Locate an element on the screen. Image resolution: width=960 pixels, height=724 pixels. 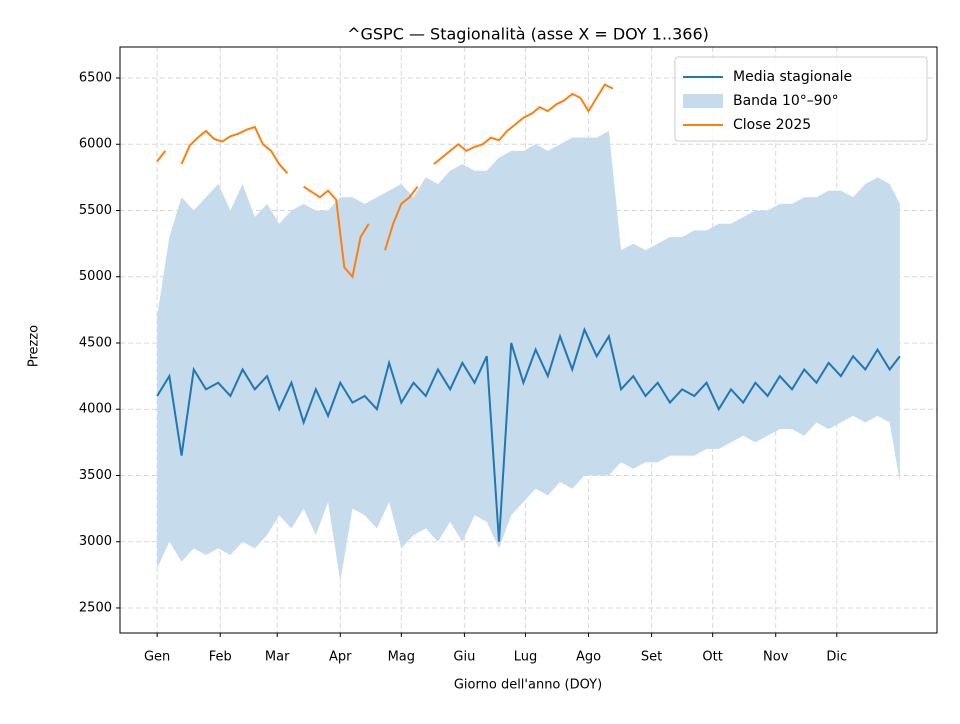
y-tick-label: 5000 is located at coordinates (95, 276).